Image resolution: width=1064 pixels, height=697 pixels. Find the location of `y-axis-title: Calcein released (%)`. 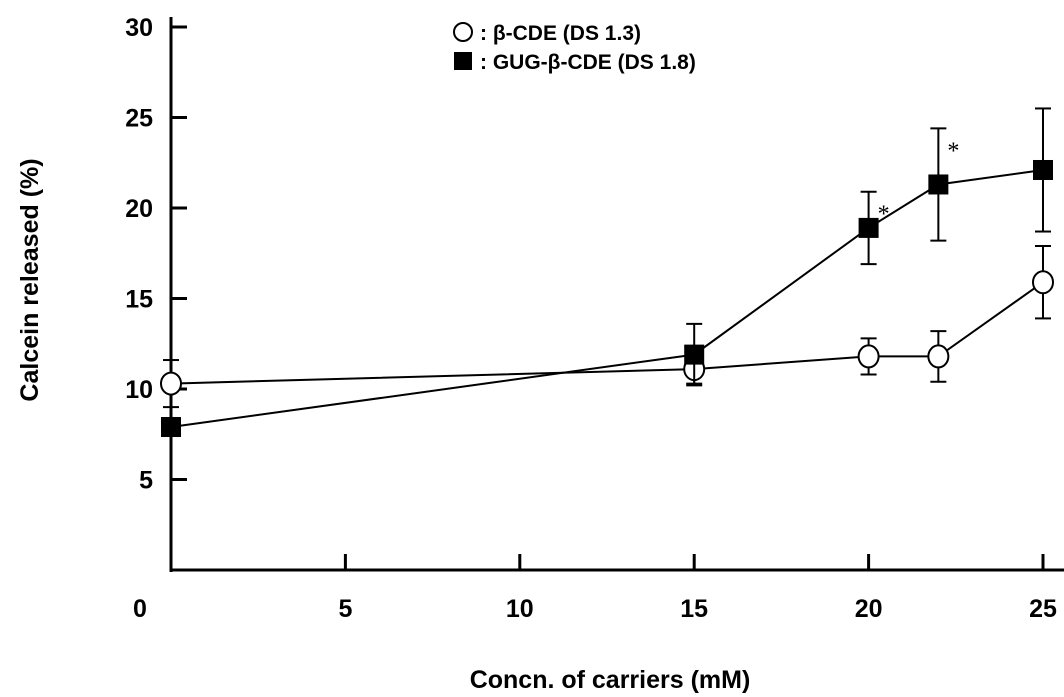

y-axis-title: Calcein released (%) is located at coordinates (30, 279).